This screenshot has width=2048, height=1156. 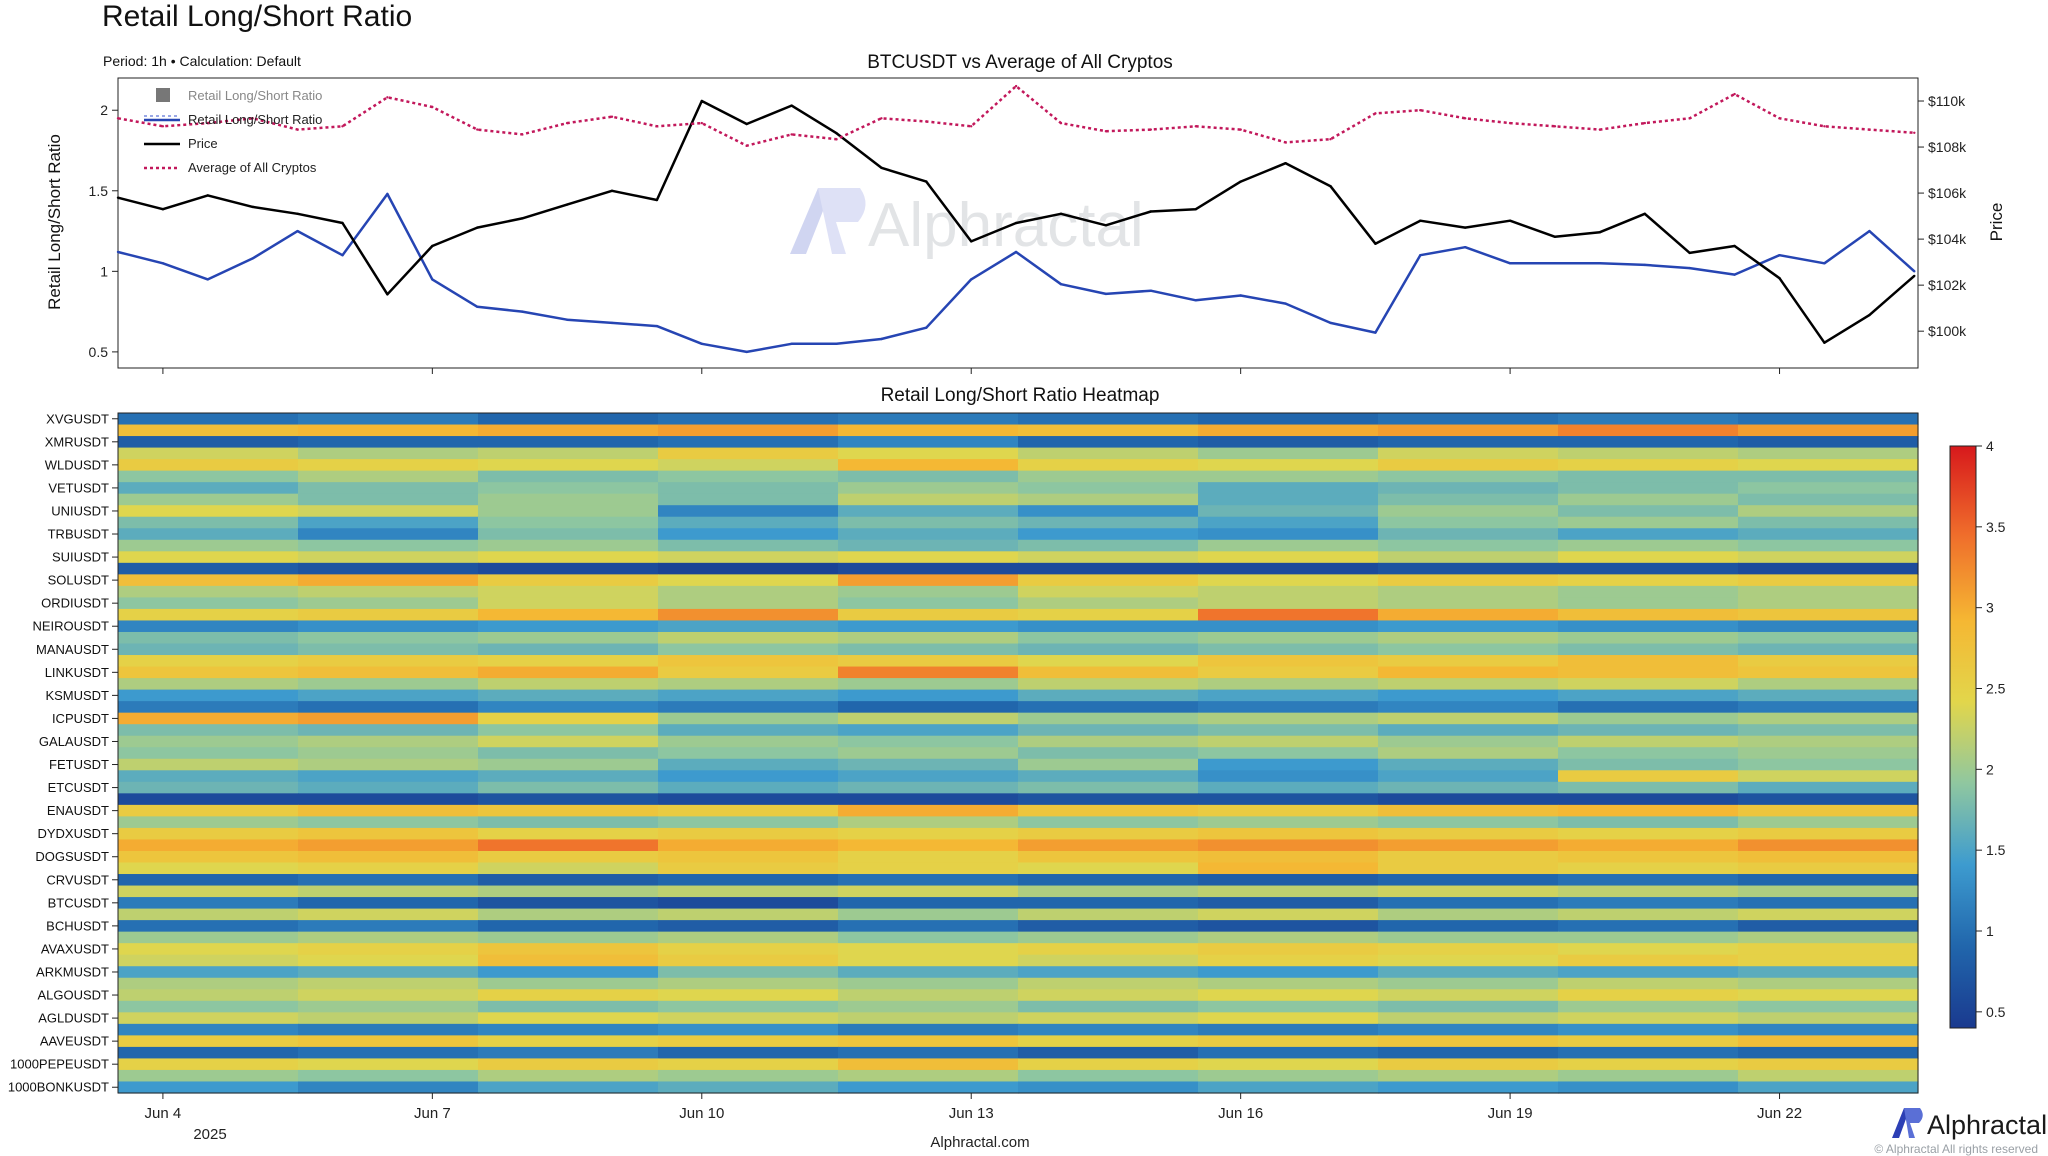 I want to click on heatmap-row-label: VETUSDT, so click(x=78, y=487).